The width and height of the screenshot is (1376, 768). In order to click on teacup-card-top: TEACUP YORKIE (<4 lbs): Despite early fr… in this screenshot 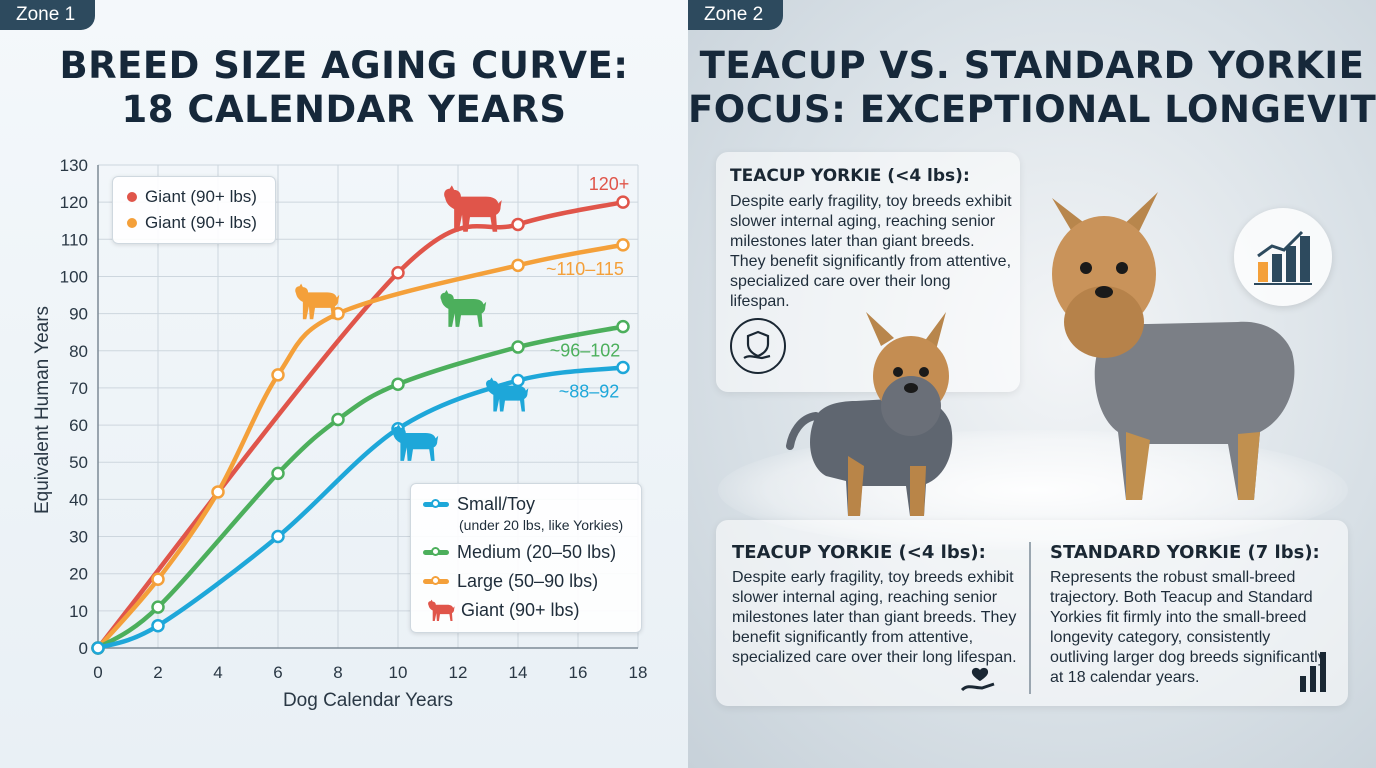, I will do `click(868, 272)`.